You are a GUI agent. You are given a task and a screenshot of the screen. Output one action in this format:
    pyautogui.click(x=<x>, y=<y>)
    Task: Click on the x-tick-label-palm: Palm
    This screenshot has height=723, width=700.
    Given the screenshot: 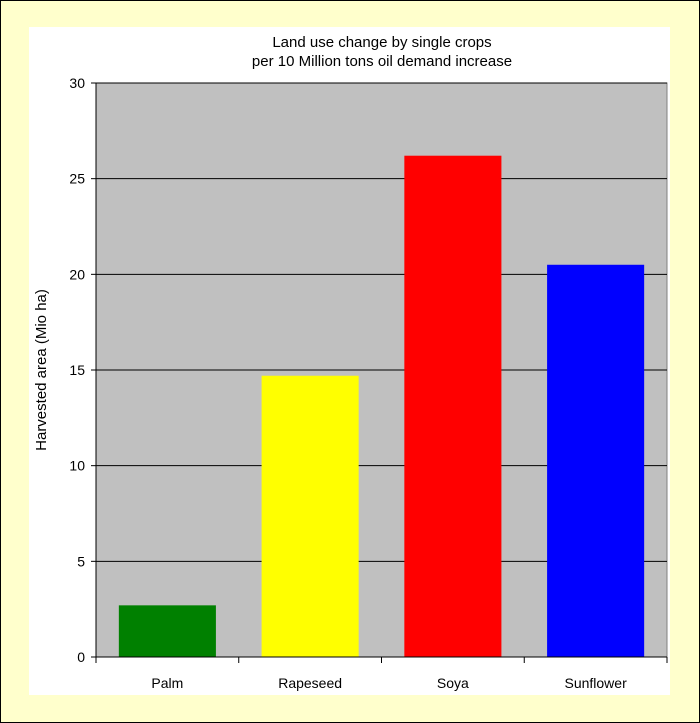 What is the action you would take?
    pyautogui.click(x=167, y=683)
    